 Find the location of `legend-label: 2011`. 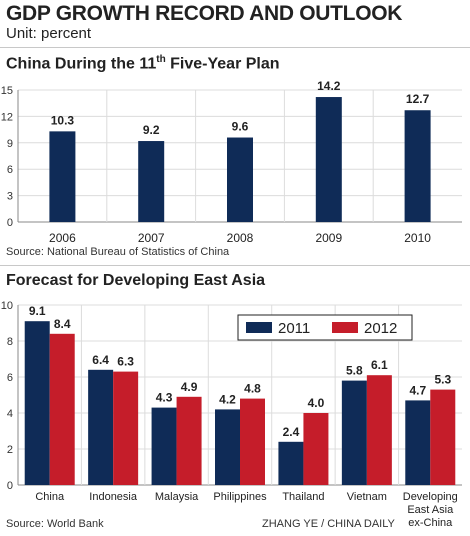

legend-label: 2011 is located at coordinates (294, 328).